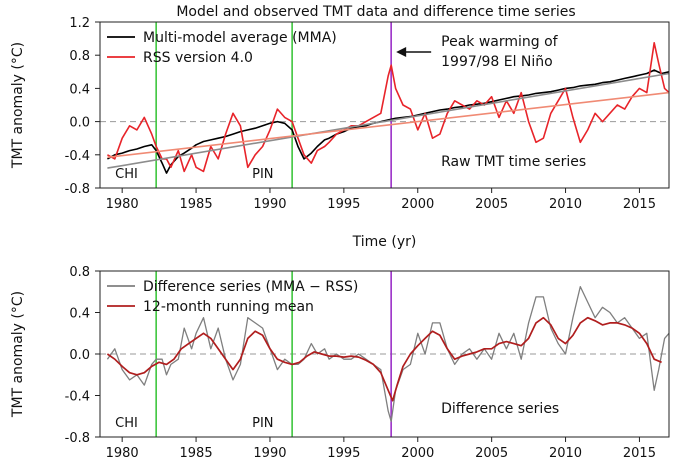 Image resolution: width=673 pixels, height=466 pixels. Describe the element at coordinates (497, 62) in the screenshot. I see `peak-warming-annotation-line2: 1997/98 El Niño` at that location.